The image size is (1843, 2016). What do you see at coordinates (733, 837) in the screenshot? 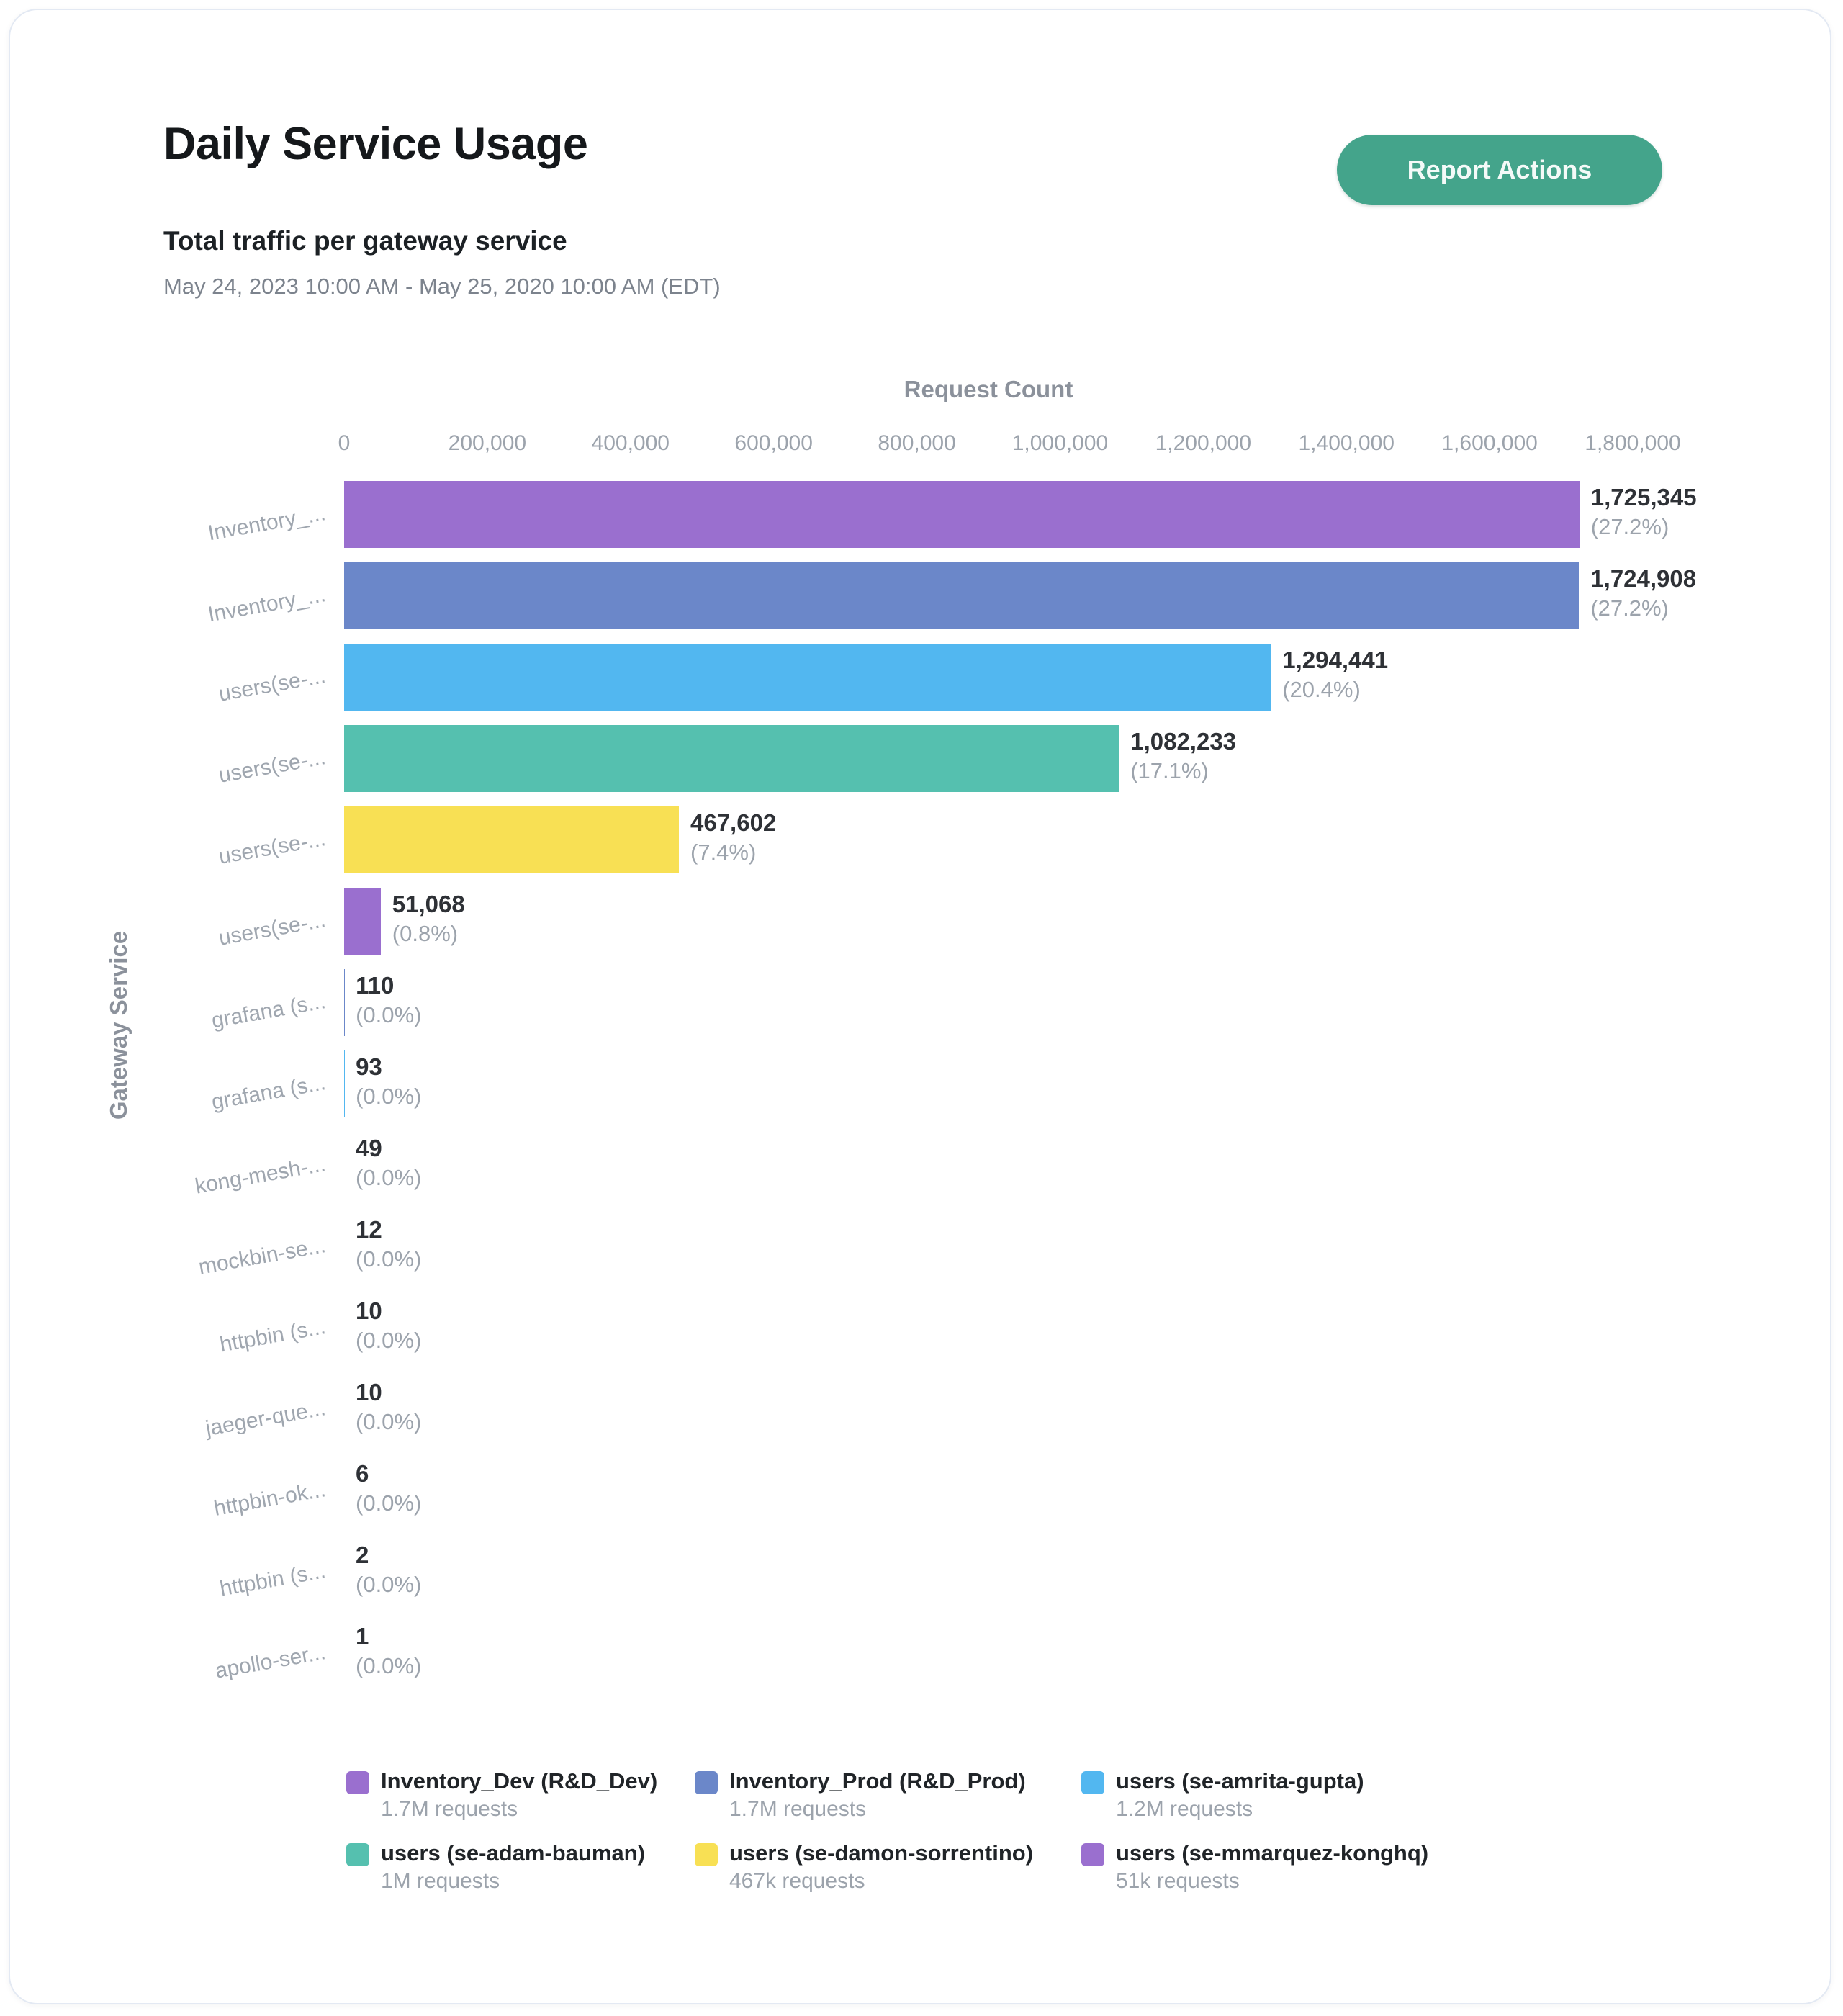
I see `value-label-group: 467,602 (7.4%)` at bounding box center [733, 837].